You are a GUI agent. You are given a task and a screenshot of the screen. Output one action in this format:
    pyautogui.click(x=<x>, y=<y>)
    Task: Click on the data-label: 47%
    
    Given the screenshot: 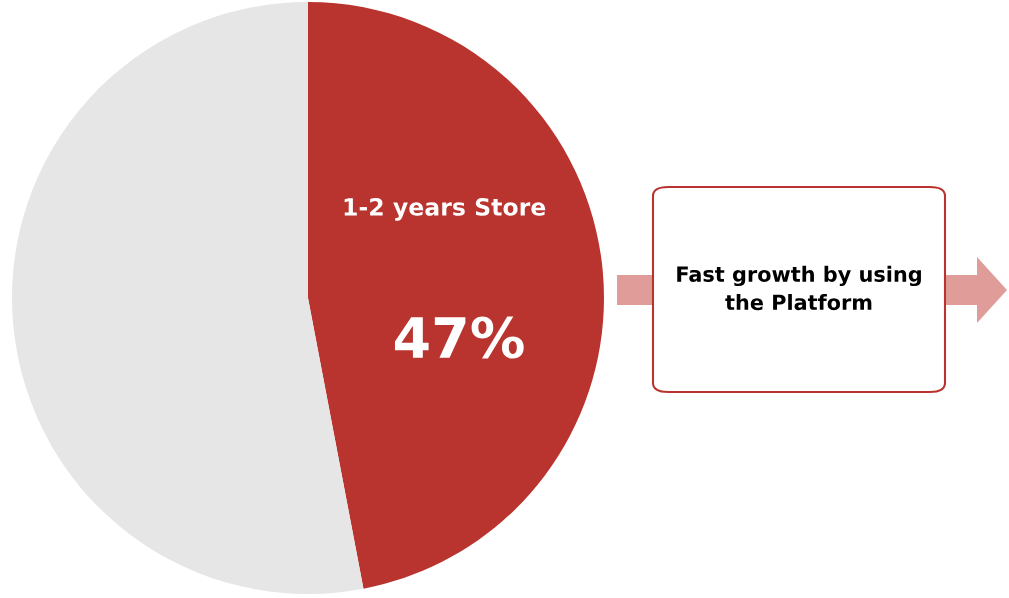 What is the action you would take?
    pyautogui.click(x=459, y=337)
    